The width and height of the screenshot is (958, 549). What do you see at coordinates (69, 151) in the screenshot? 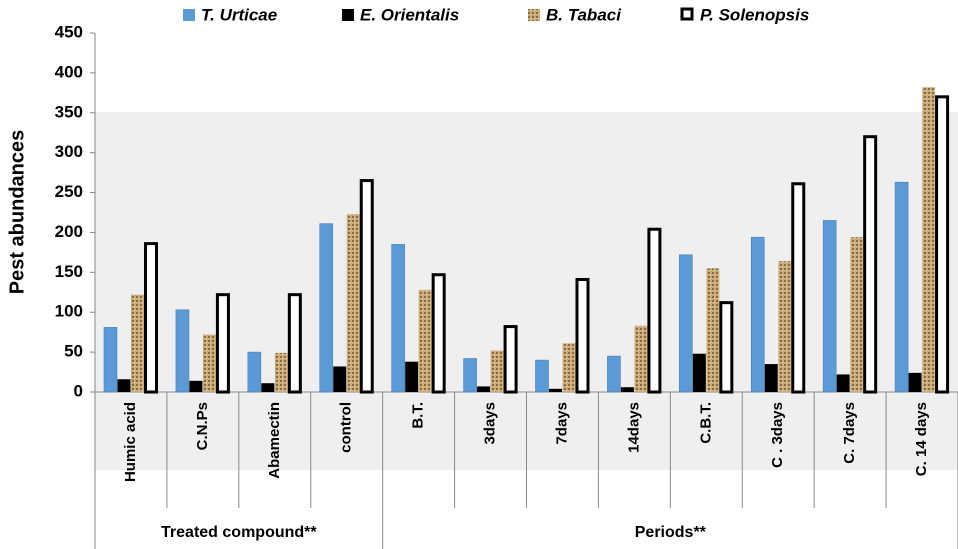
I see `y-tick-label: 300` at bounding box center [69, 151].